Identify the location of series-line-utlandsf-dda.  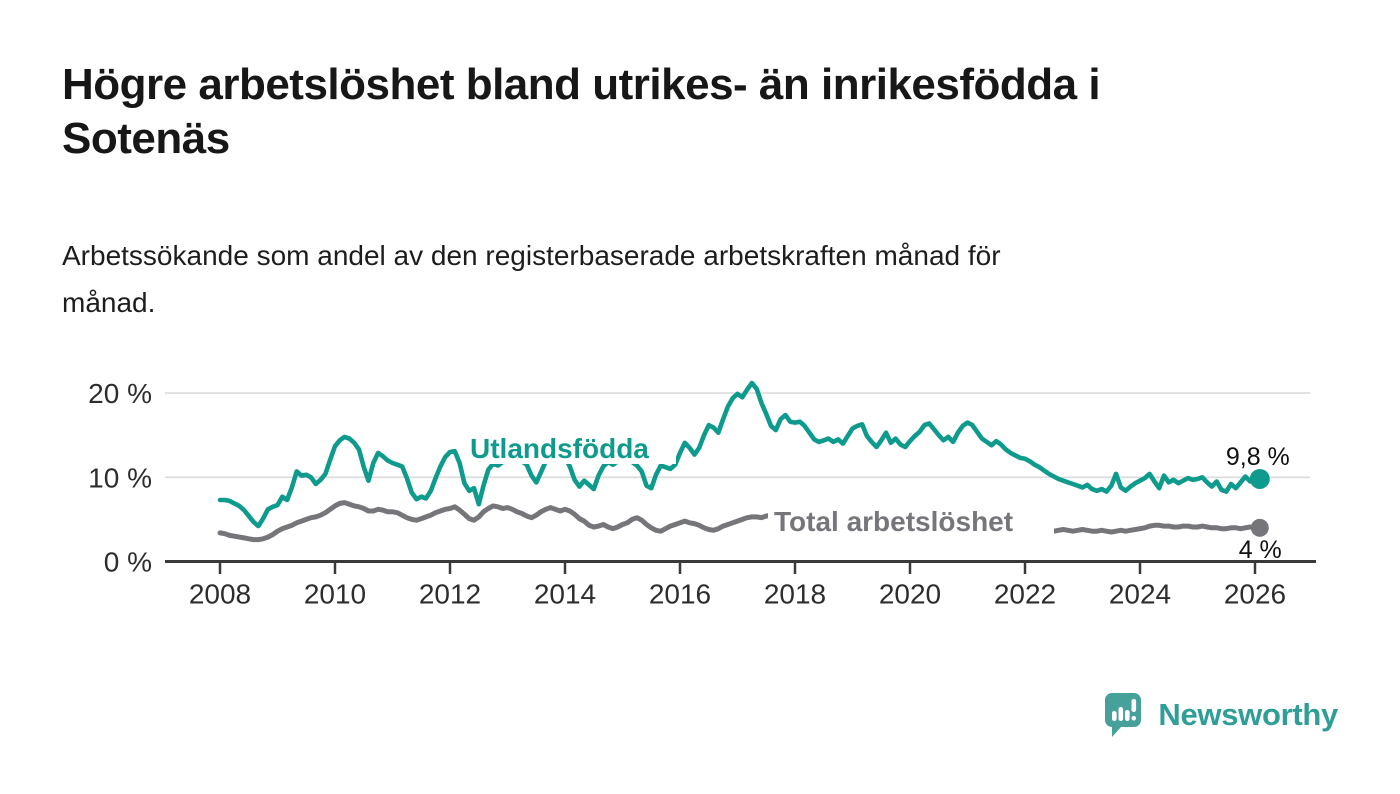
(740, 454).